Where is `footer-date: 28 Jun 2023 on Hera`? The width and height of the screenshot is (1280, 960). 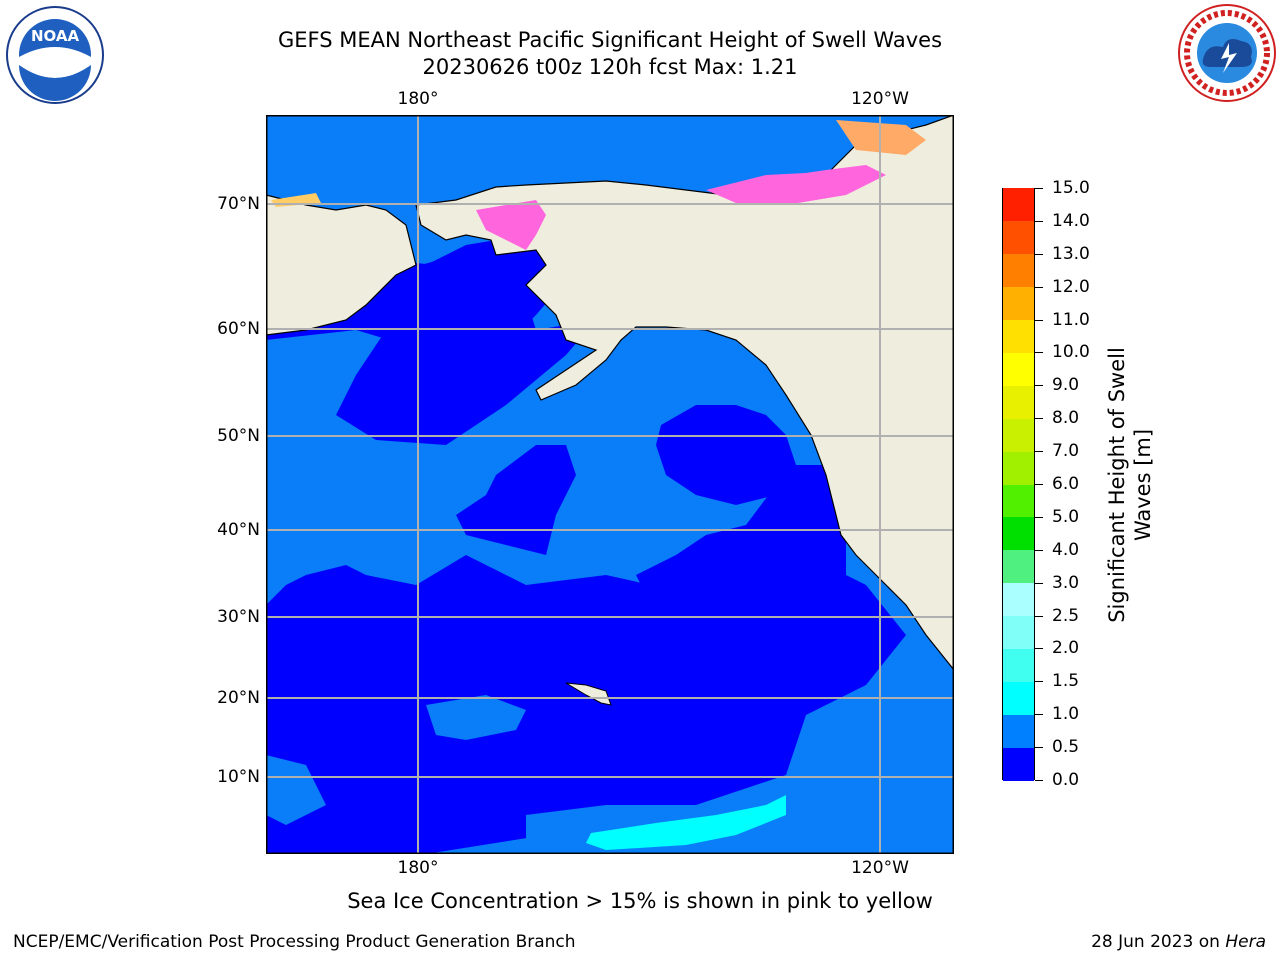
footer-date: 28 Jun 2023 on Hera is located at coordinates (1178, 942).